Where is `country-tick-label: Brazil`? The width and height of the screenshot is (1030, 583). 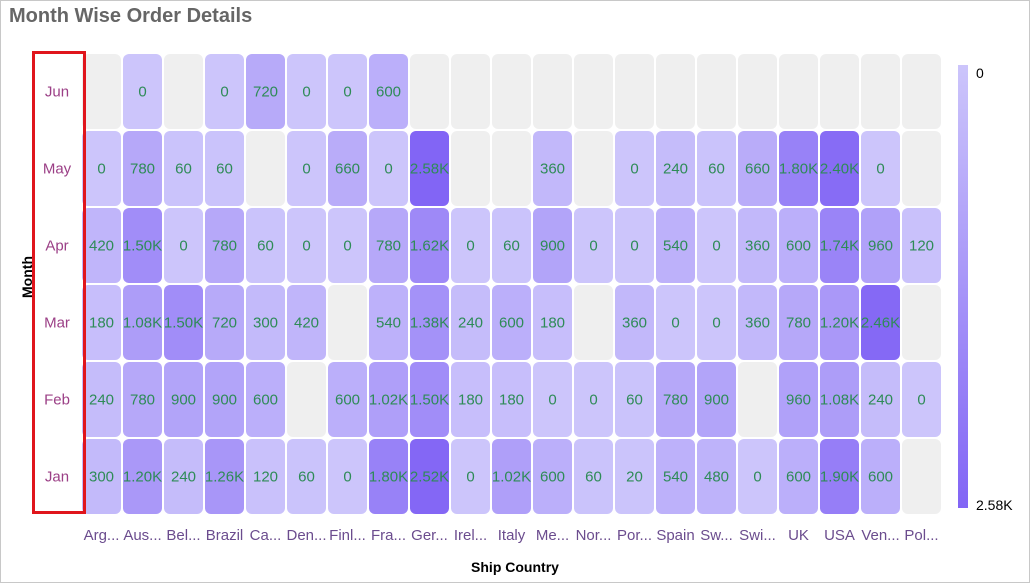 country-tick-label: Brazil is located at coordinates (225, 535).